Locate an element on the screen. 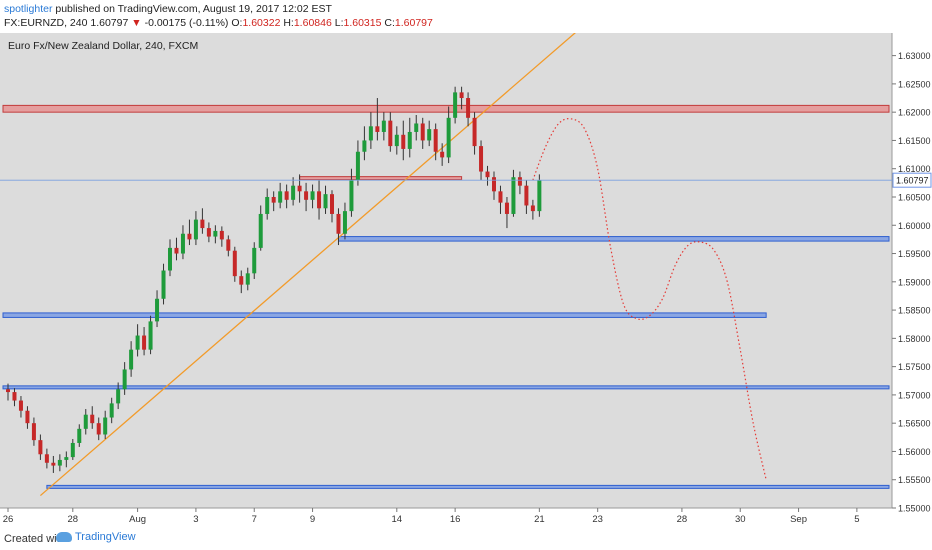  price-axis is located at coordinates (912, 281).